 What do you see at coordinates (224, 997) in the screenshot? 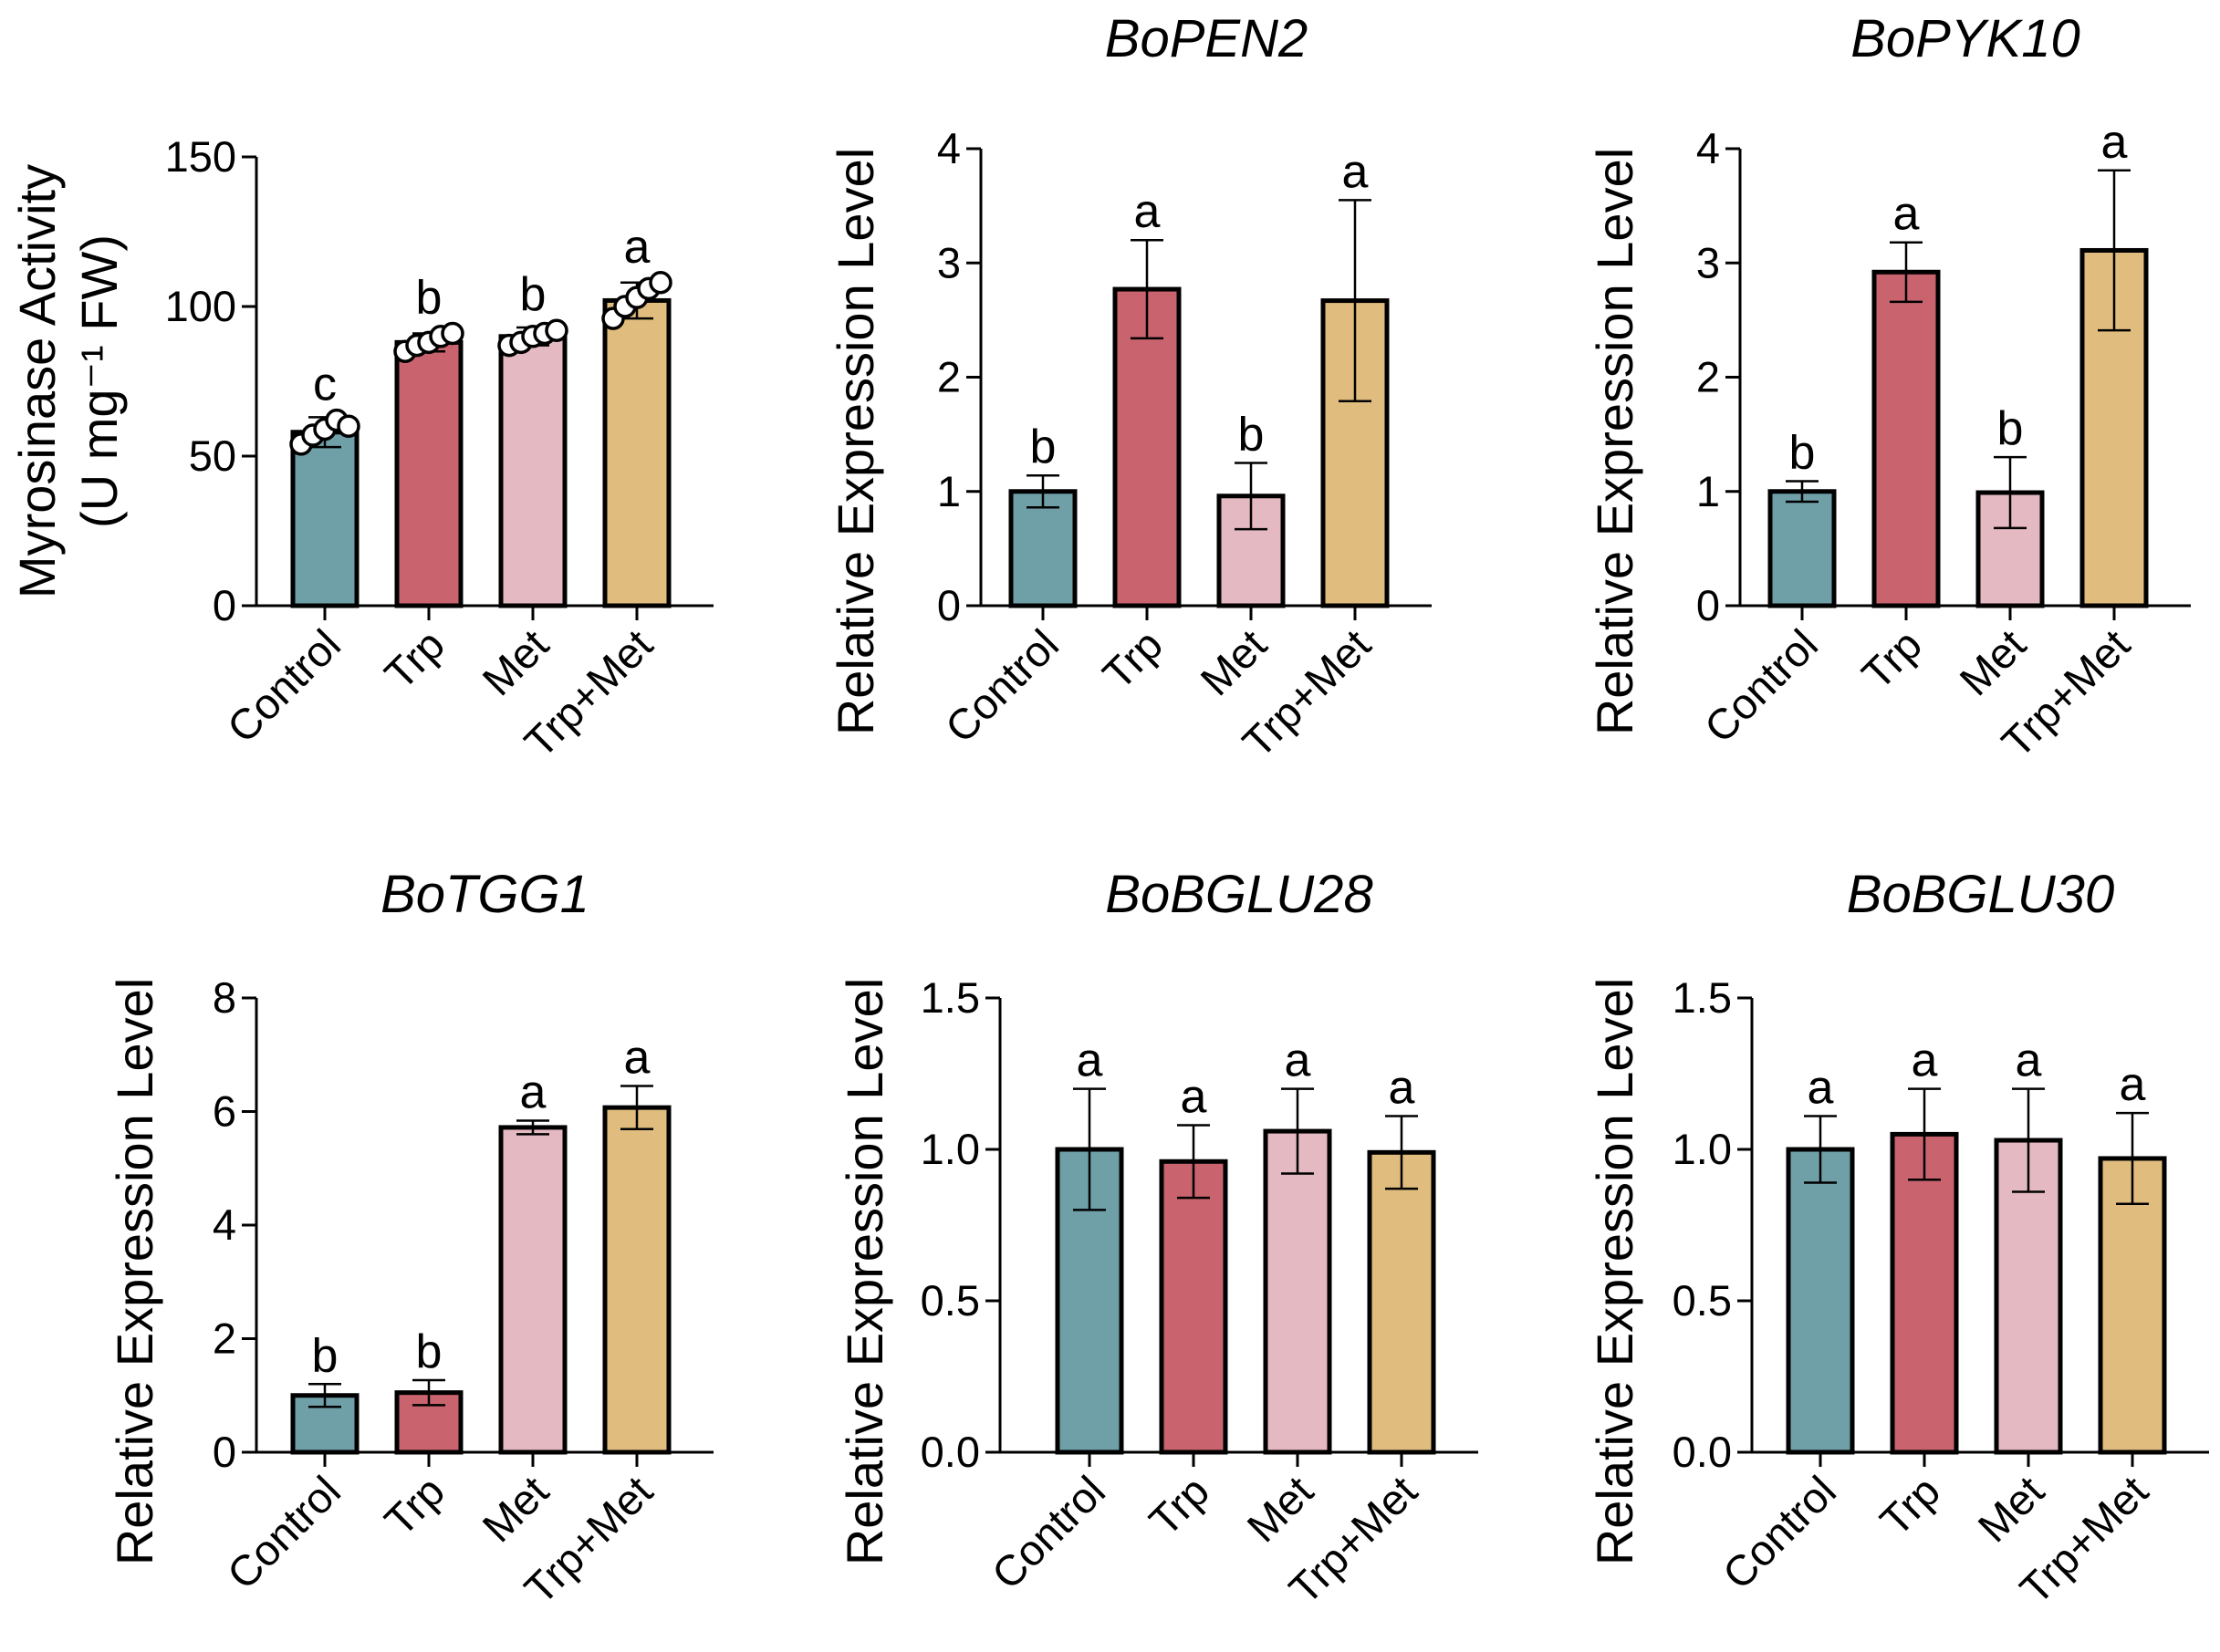
I see `y-tick-label: 8` at bounding box center [224, 997].